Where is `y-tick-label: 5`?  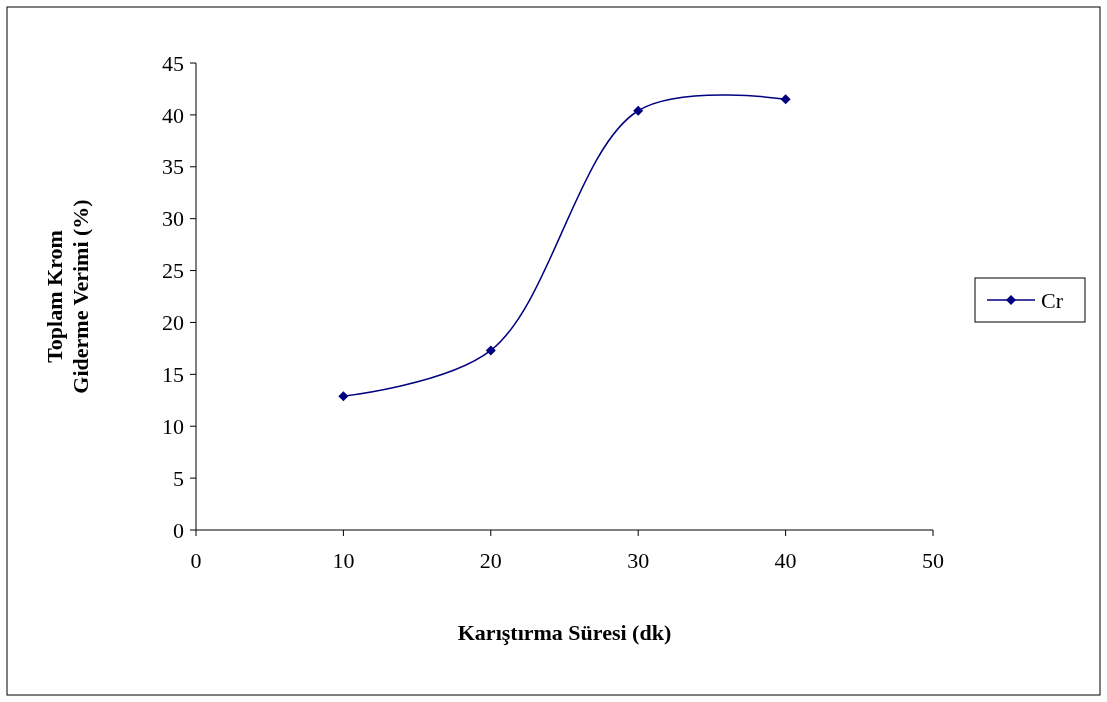 y-tick-label: 5 is located at coordinates (178, 478).